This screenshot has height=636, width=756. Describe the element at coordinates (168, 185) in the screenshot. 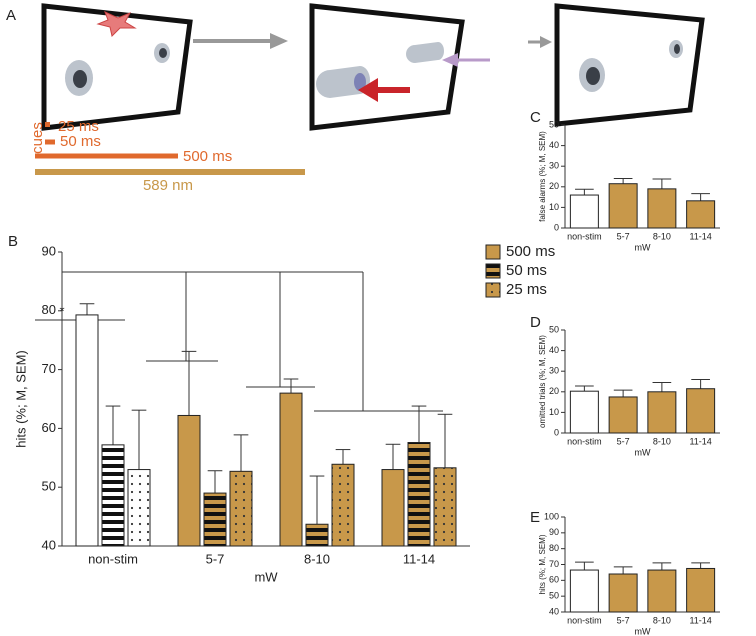

I see `diagram-label: 589 nm` at that location.